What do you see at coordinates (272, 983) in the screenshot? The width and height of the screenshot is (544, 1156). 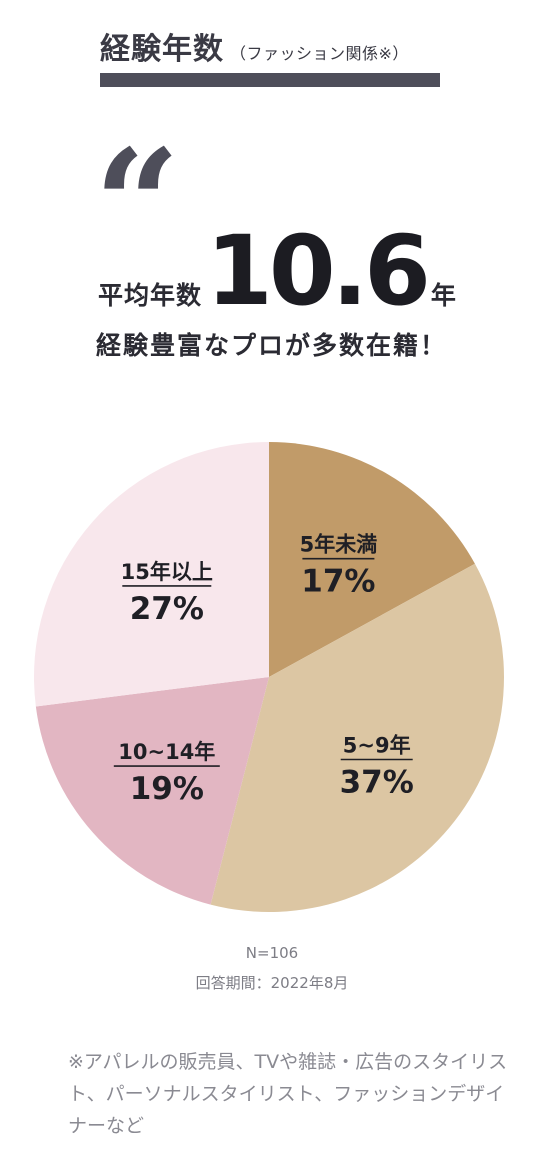 I see `survey-period: 回答期間：2022年8月` at bounding box center [272, 983].